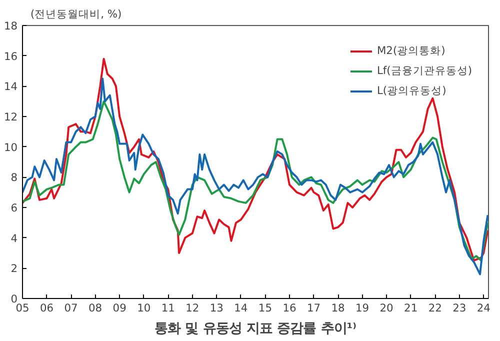 This screenshot has height=341, width=500. I want to click on y-tick-label: 18, so click(11, 26).